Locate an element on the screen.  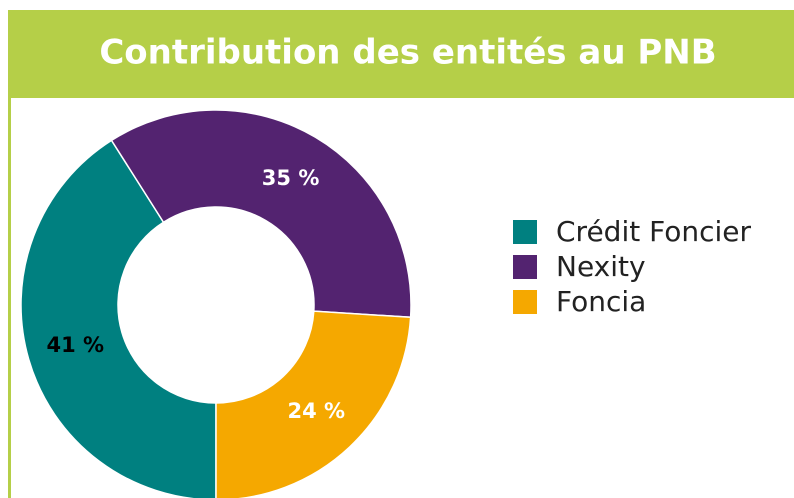
left-border is located at coordinates (9, 298).